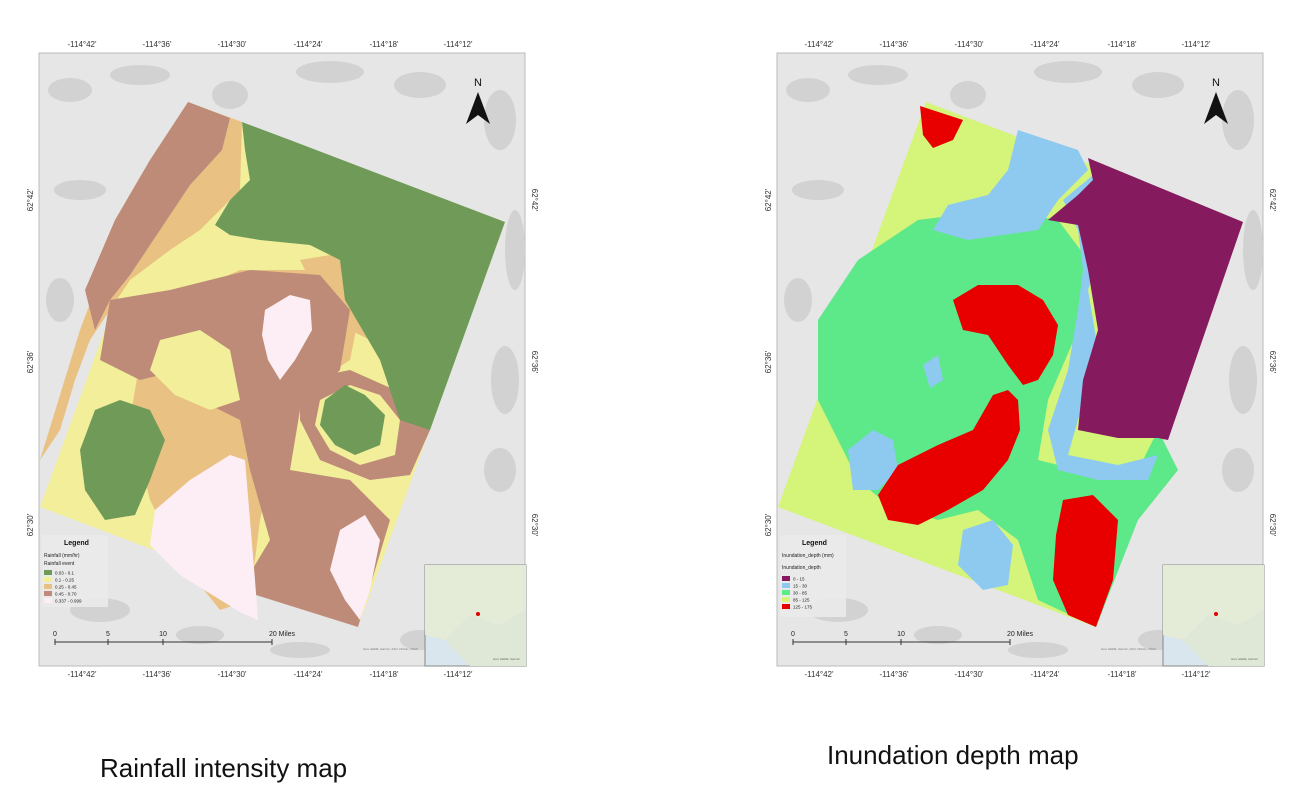 The width and height of the screenshot is (1298, 811). What do you see at coordinates (800, 586) in the screenshot?
I see `legend-label: 15 - 30` at bounding box center [800, 586].